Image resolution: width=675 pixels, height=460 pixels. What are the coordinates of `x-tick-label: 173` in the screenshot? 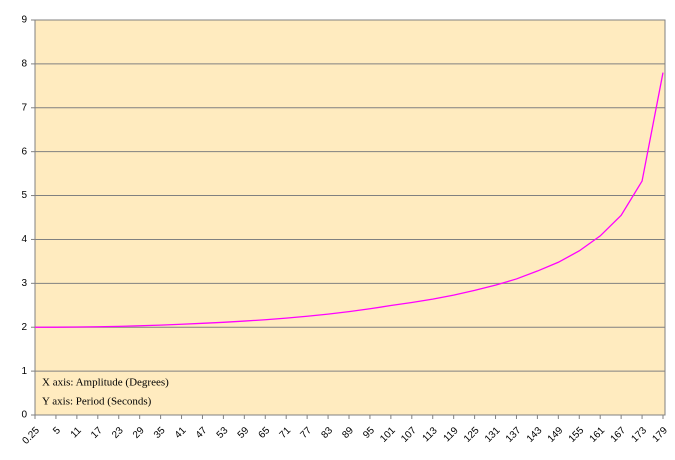 It's located at (639, 435).